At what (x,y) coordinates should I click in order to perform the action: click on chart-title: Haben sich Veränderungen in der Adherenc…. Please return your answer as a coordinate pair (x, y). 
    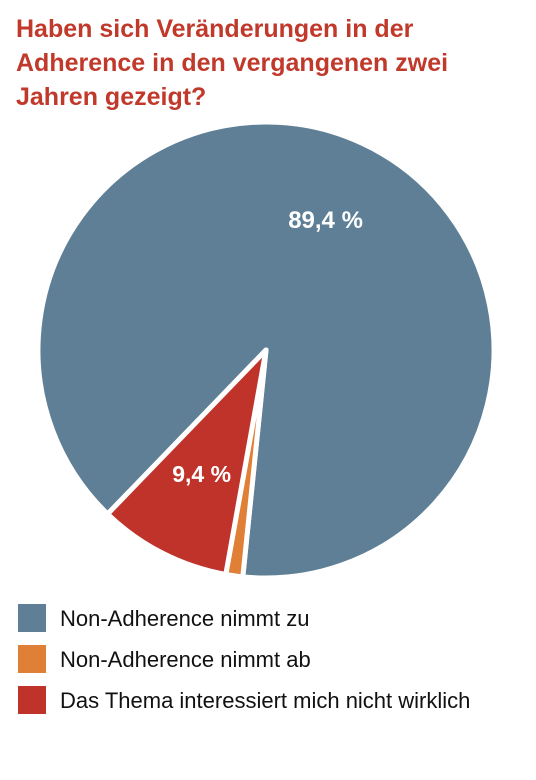
    Looking at the image, I should click on (232, 63).